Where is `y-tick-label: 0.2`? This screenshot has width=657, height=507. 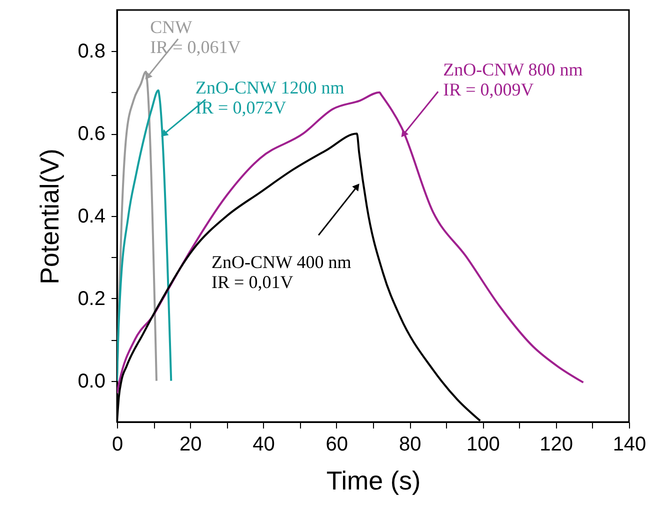 y-tick-label: 0.2 is located at coordinates (92, 299).